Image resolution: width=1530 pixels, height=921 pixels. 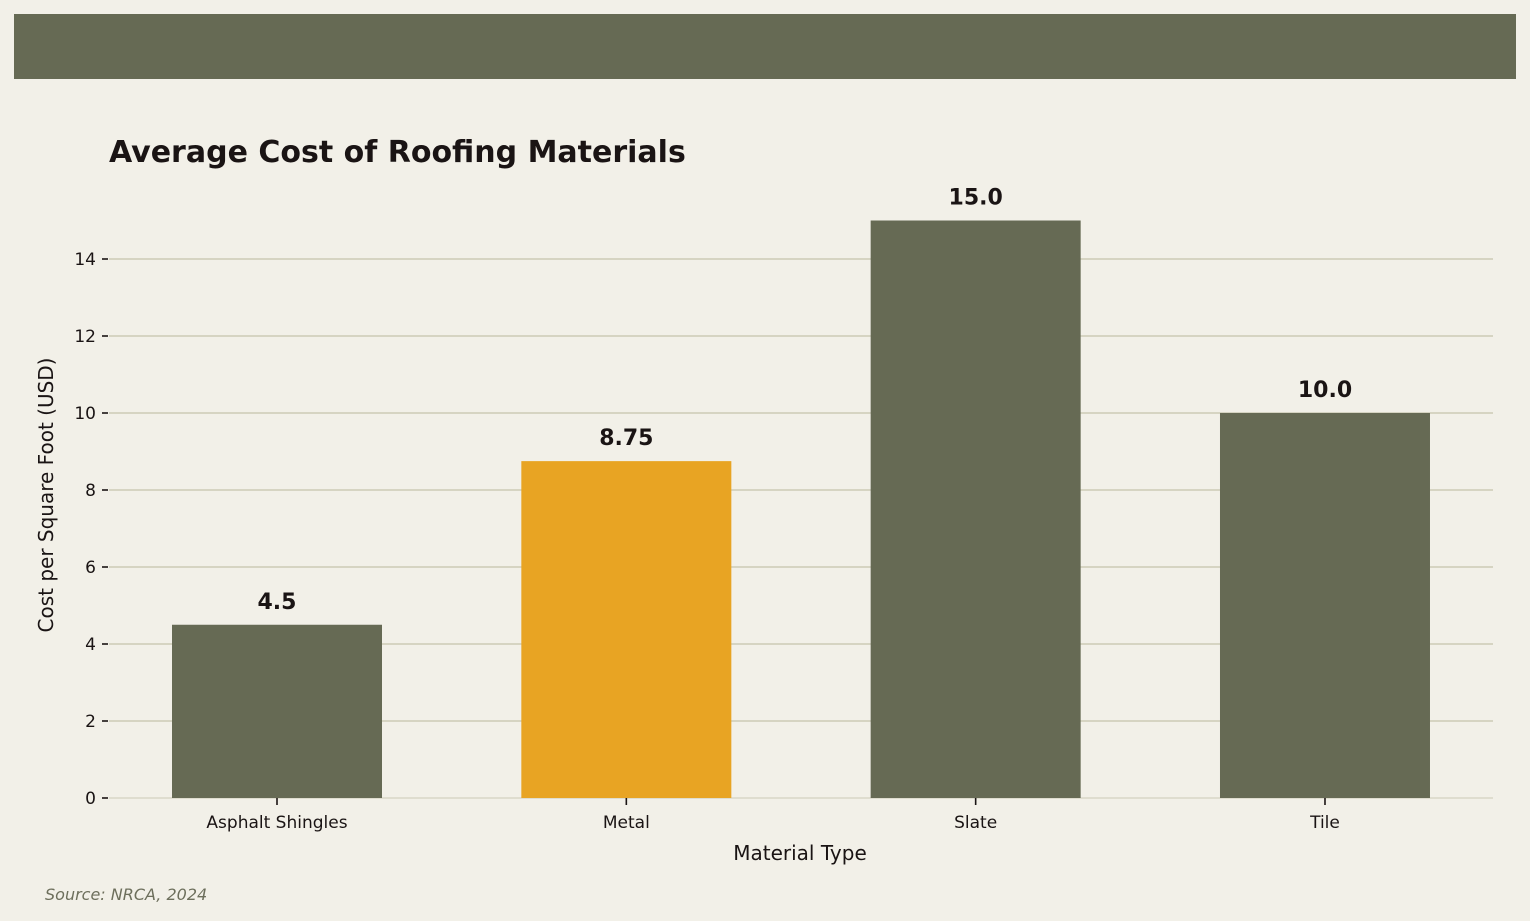 I want to click on y-tick-label: 14, so click(x=85, y=260).